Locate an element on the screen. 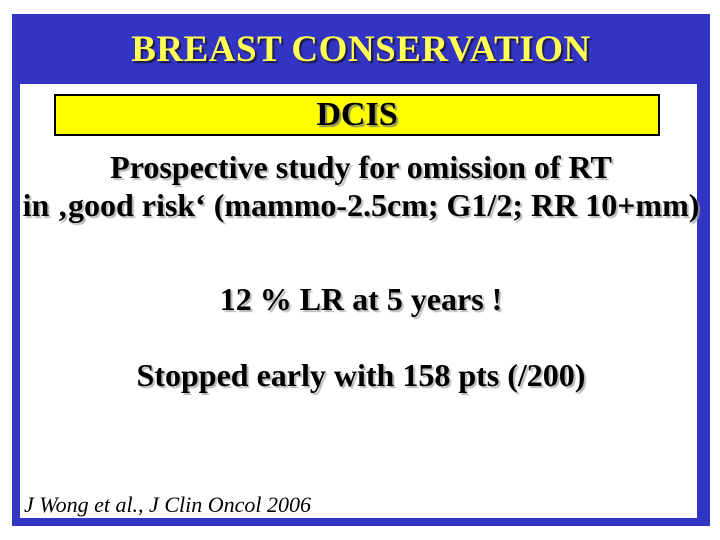 This screenshot has height=540, width=720. dcis-label: DCIS is located at coordinates (357, 114).